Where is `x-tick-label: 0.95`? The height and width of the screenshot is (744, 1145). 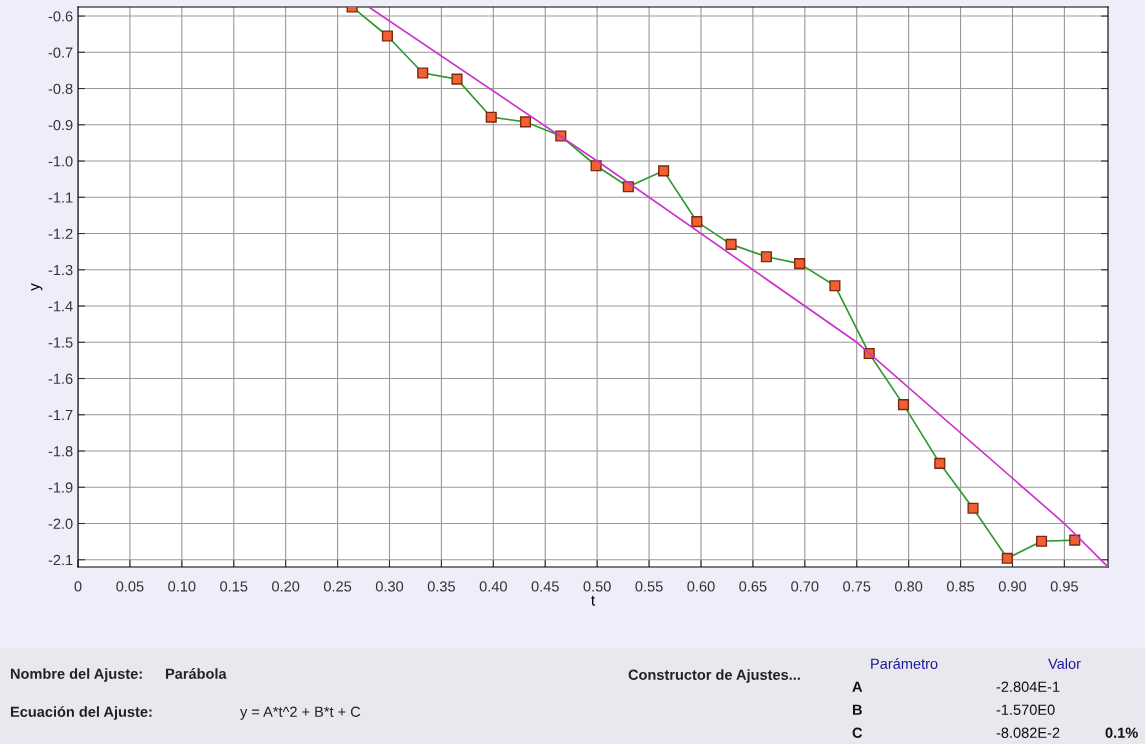
x-tick-label: 0.95 is located at coordinates (1064, 586).